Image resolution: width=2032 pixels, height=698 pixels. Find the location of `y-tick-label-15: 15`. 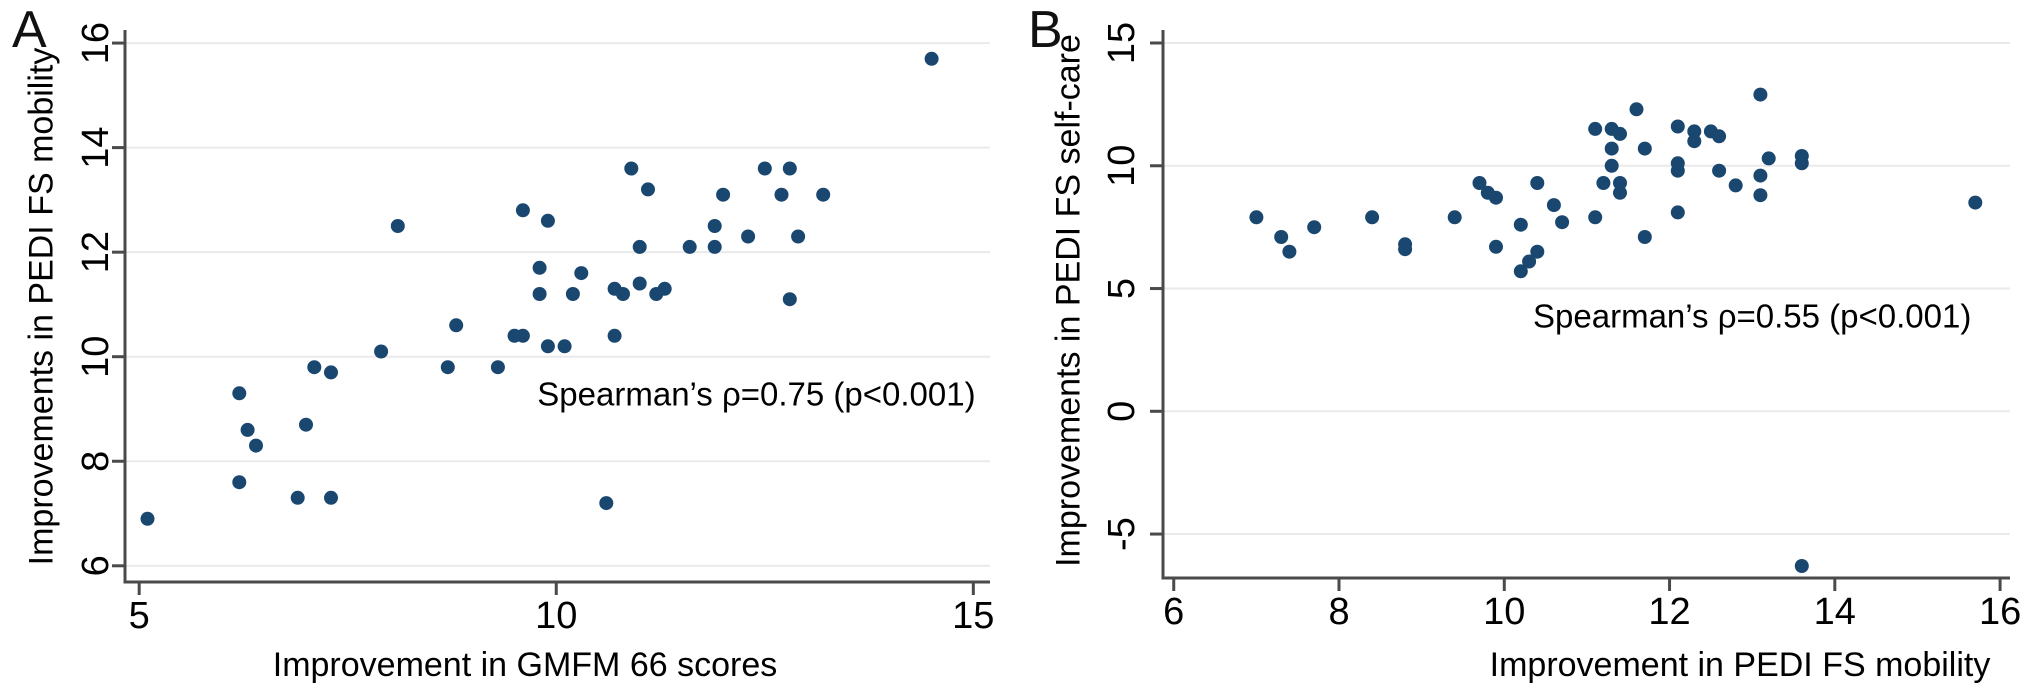

y-tick-label-15: 15 is located at coordinates (1122, 43).